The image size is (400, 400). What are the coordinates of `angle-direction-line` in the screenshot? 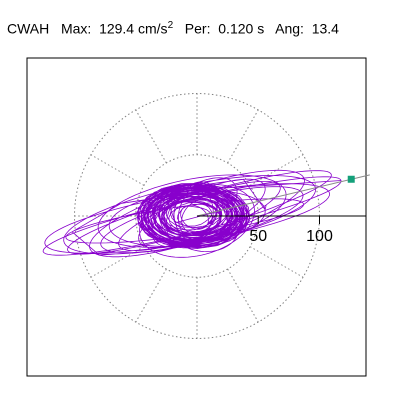 It's located at (283, 195).